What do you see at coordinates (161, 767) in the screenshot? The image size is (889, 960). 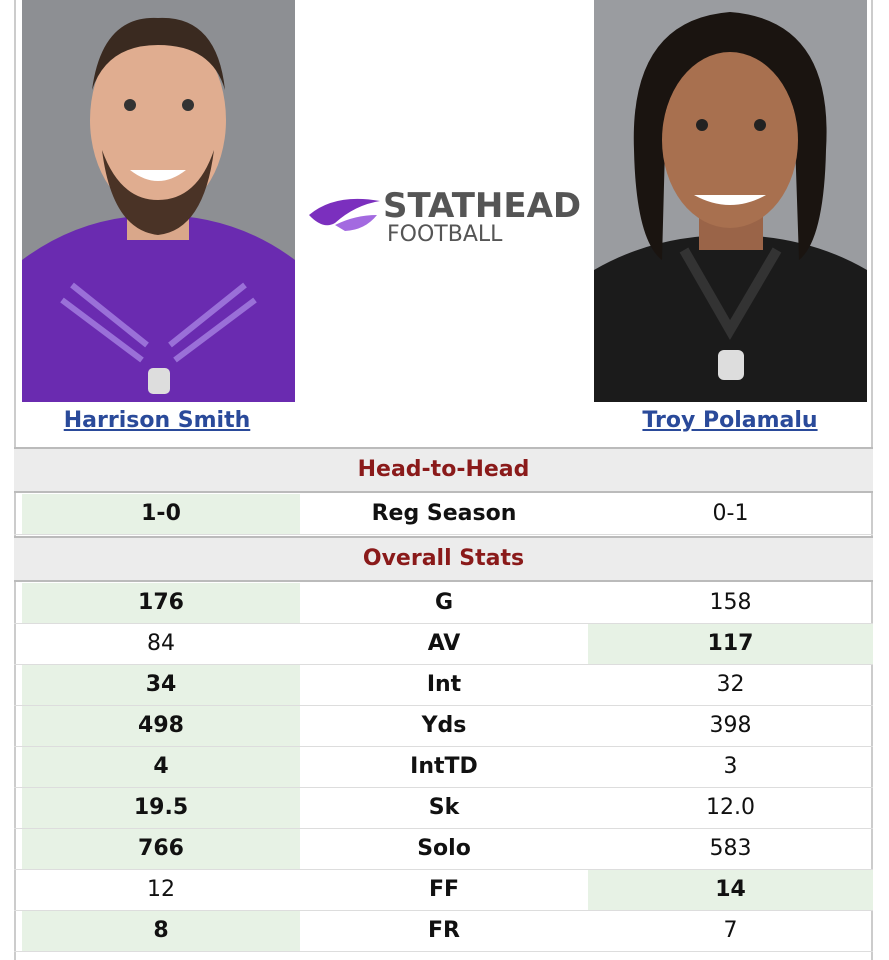 I see `stat-value: 4` at bounding box center [161, 767].